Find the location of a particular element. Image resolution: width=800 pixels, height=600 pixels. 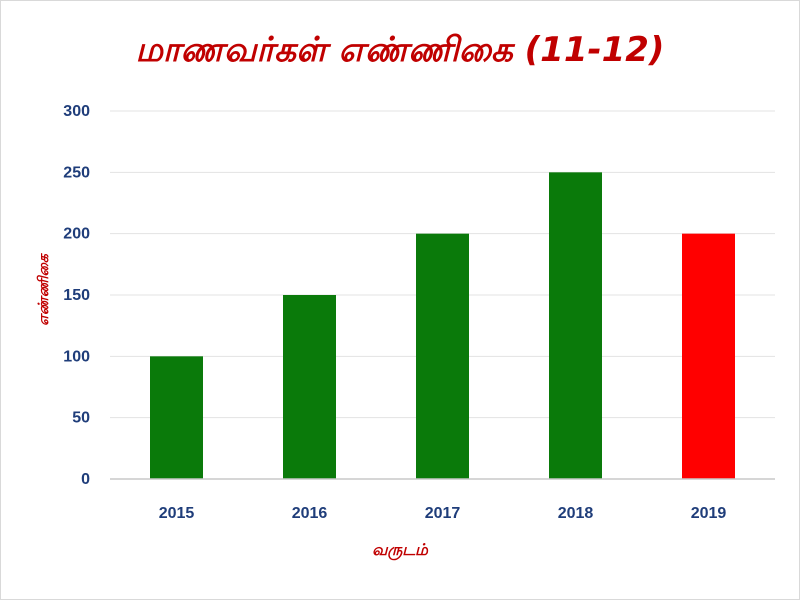

y-tick-label: 0 is located at coordinates (85, 479).